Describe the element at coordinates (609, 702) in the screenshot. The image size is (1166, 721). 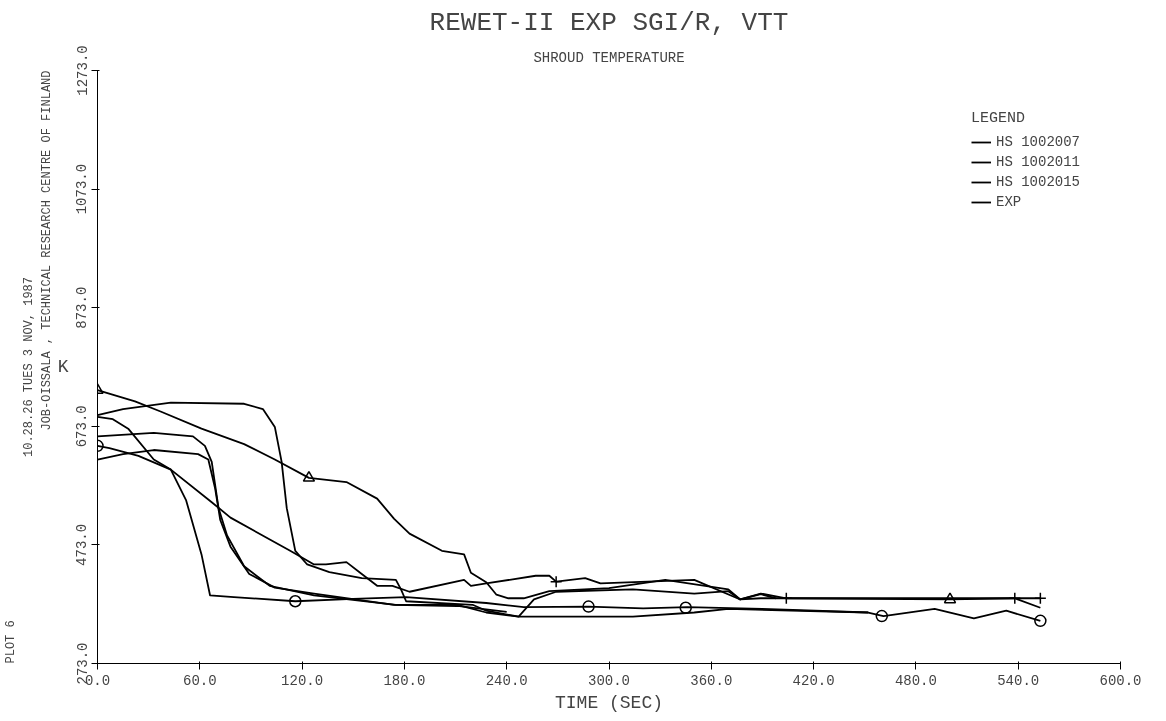
I see `x-axis-title: TIME (SEC)` at that location.